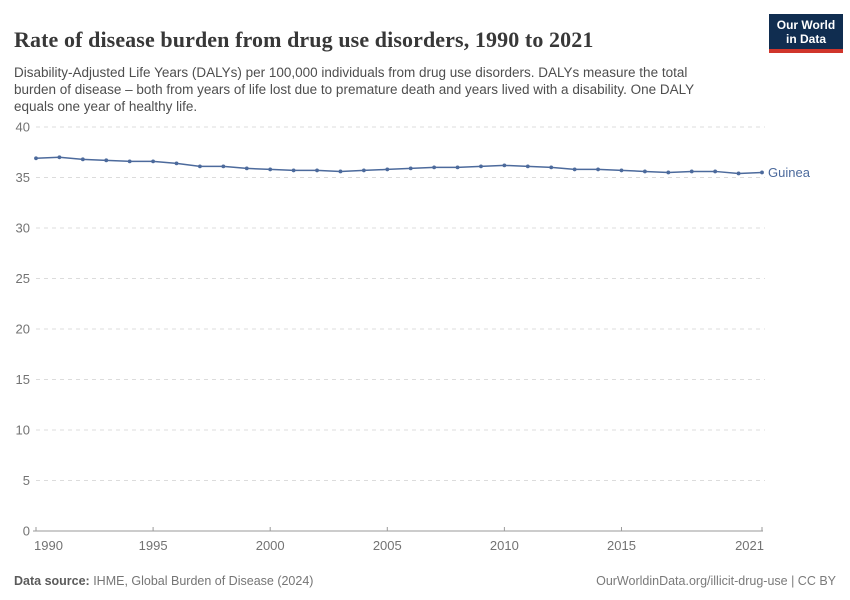  What do you see at coordinates (23, 177) in the screenshot?
I see `y-tick-label: 35` at bounding box center [23, 177].